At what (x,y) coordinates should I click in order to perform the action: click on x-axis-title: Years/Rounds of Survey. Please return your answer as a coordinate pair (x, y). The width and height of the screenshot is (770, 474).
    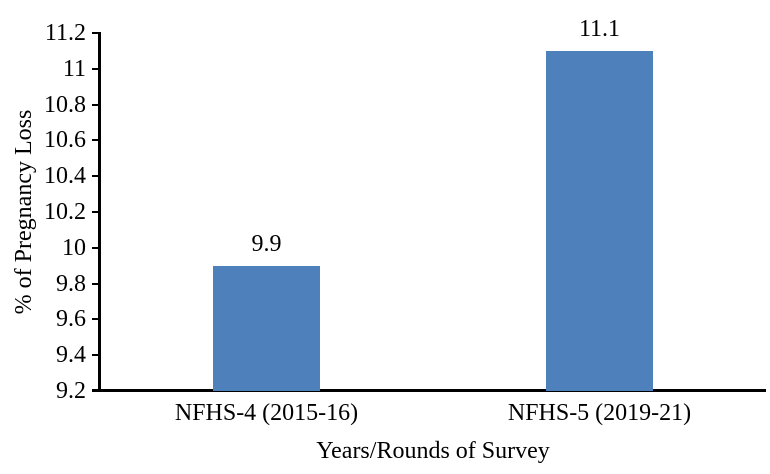
    Looking at the image, I should click on (433, 451).